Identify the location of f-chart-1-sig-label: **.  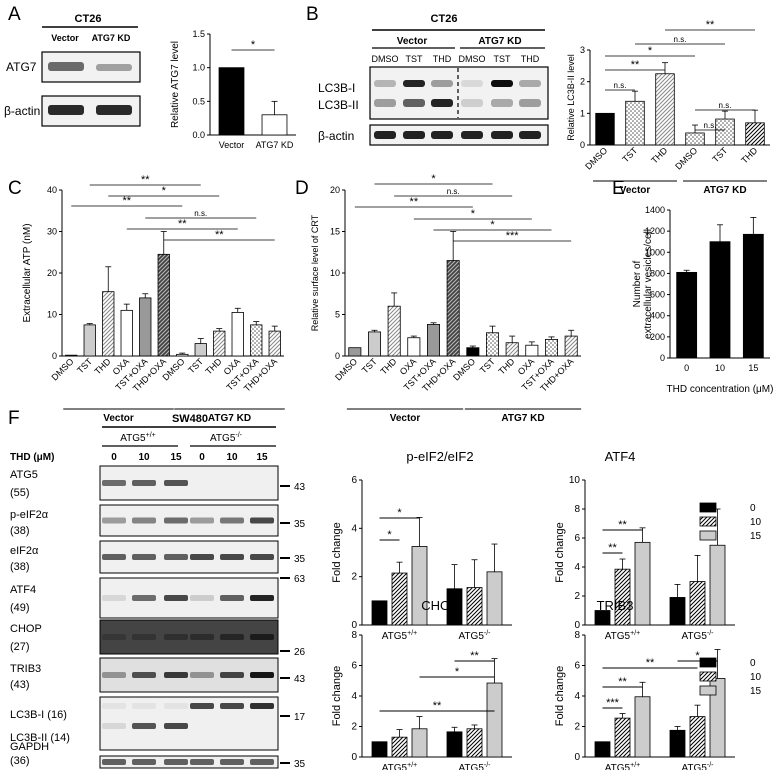
(622, 525).